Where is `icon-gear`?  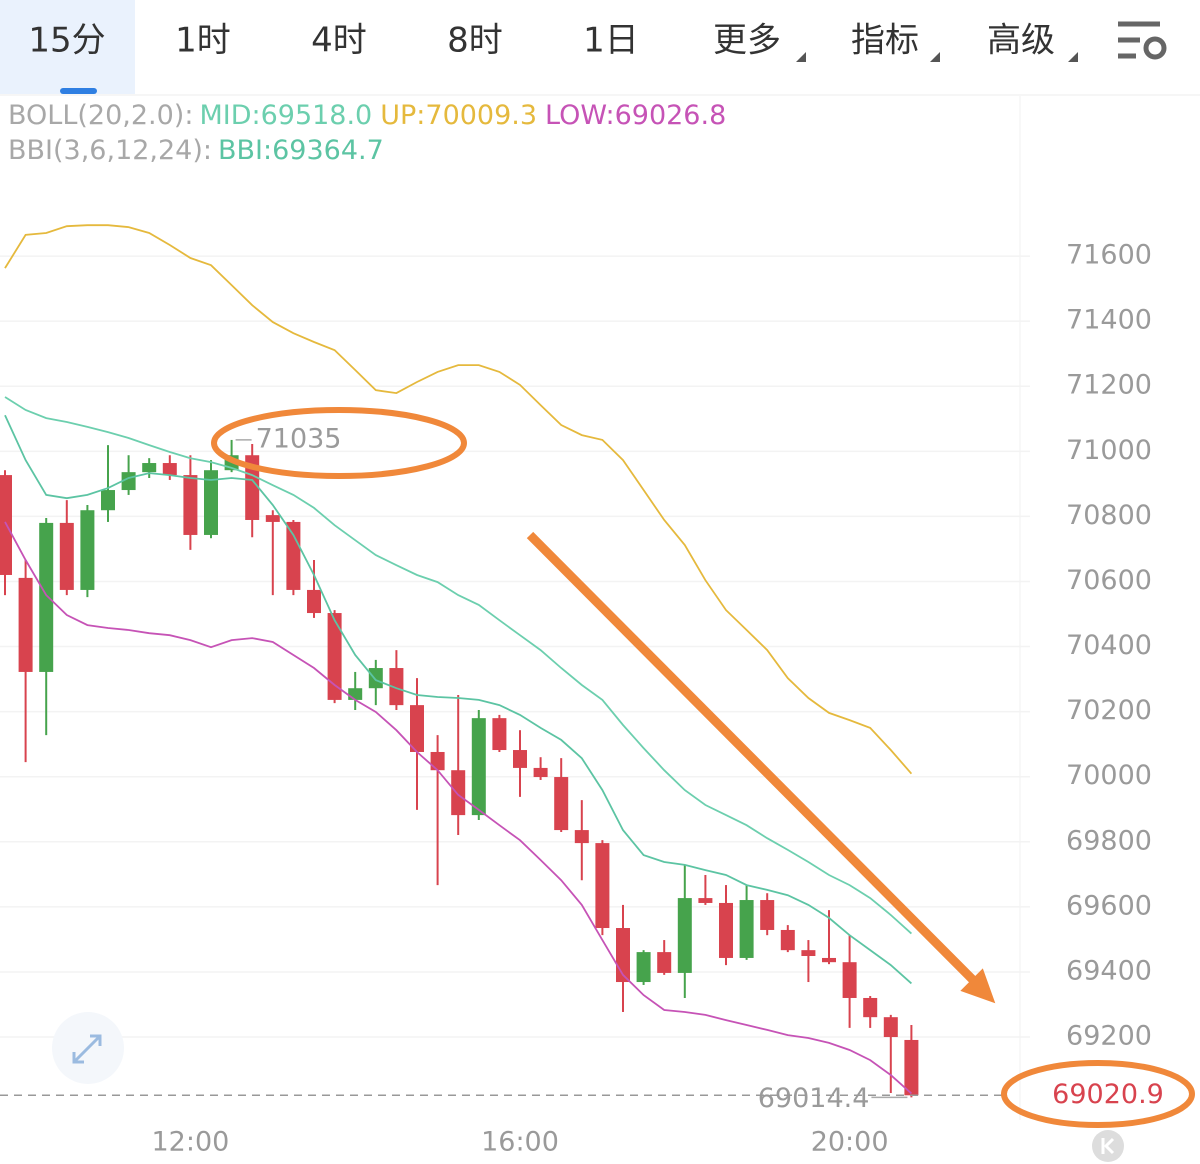
icon-gear is located at coordinates (1155, 48).